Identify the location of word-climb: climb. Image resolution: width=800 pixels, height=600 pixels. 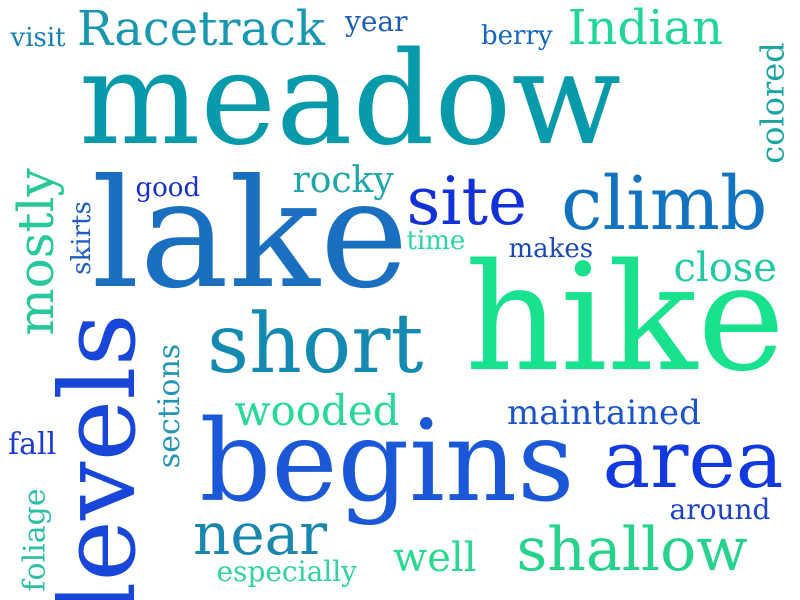
(664, 204).